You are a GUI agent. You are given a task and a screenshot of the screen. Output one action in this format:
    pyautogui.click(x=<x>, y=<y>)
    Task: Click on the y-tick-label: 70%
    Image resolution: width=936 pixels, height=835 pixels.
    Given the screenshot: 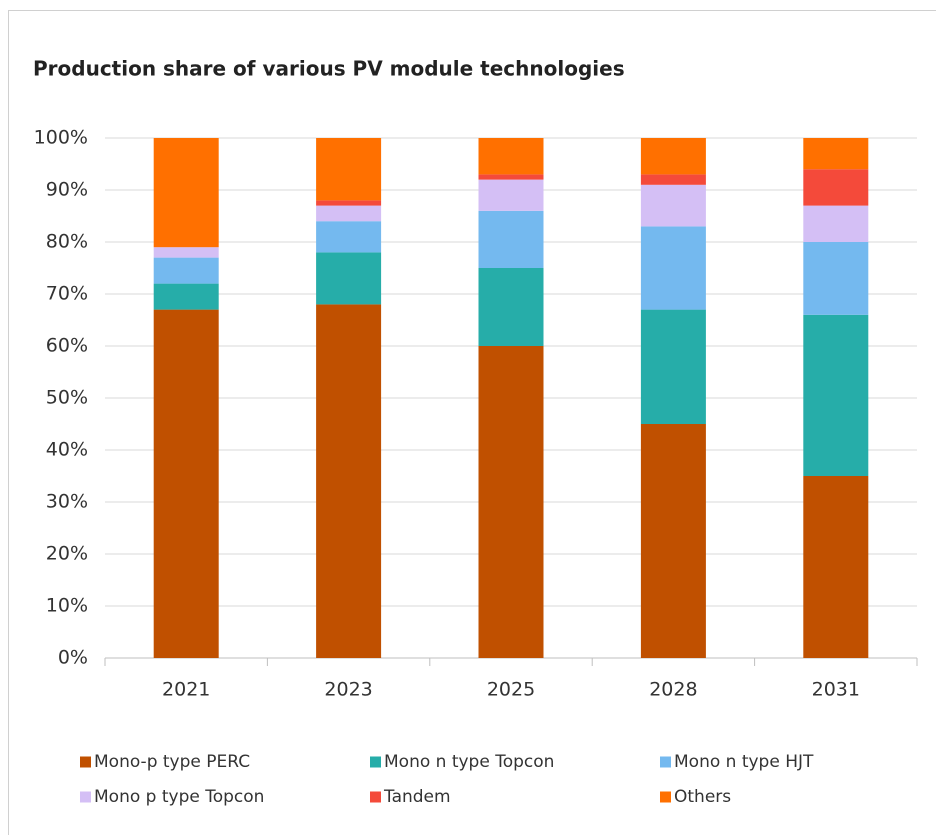 What is the action you would take?
    pyautogui.click(x=67, y=294)
    